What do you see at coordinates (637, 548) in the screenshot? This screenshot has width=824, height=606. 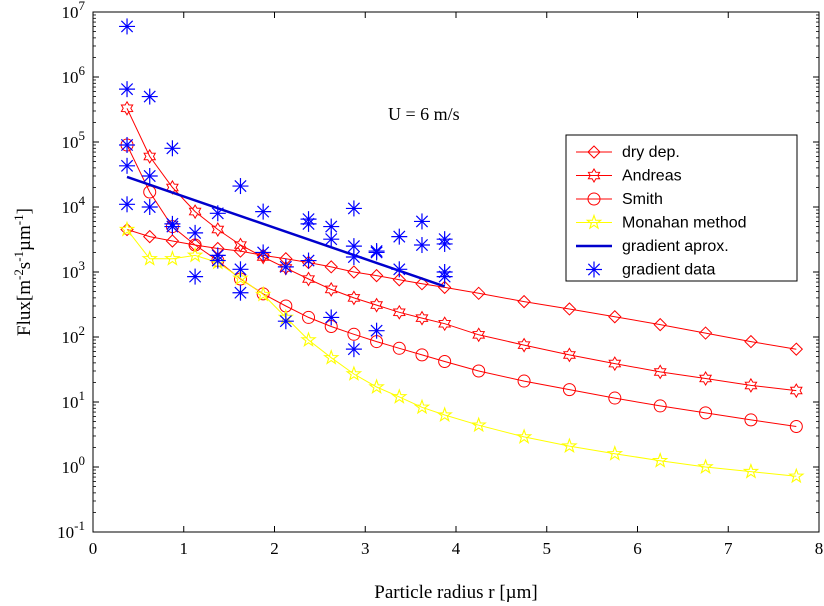 I see `x-tick-label: 6` at bounding box center [637, 548].